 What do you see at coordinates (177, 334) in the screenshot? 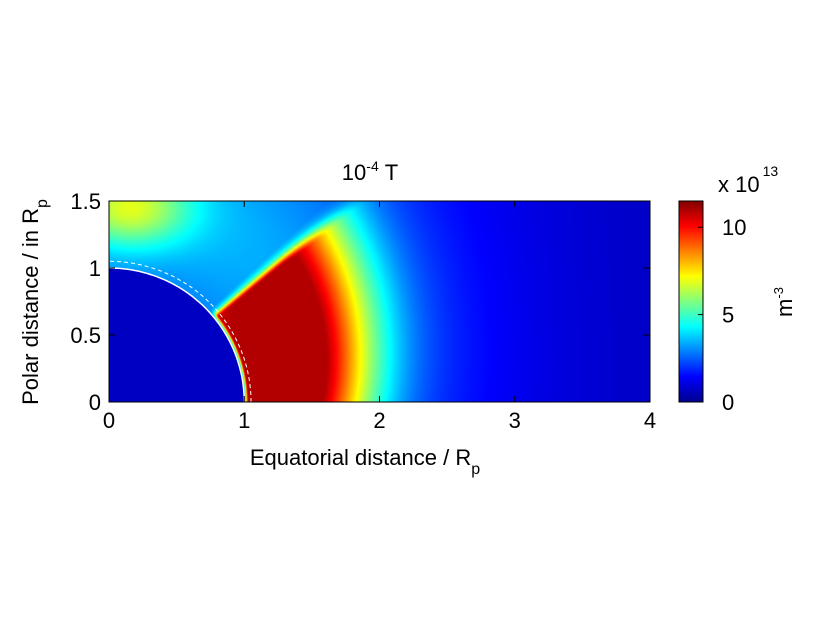
I see `planet-boundary` at bounding box center [177, 334].